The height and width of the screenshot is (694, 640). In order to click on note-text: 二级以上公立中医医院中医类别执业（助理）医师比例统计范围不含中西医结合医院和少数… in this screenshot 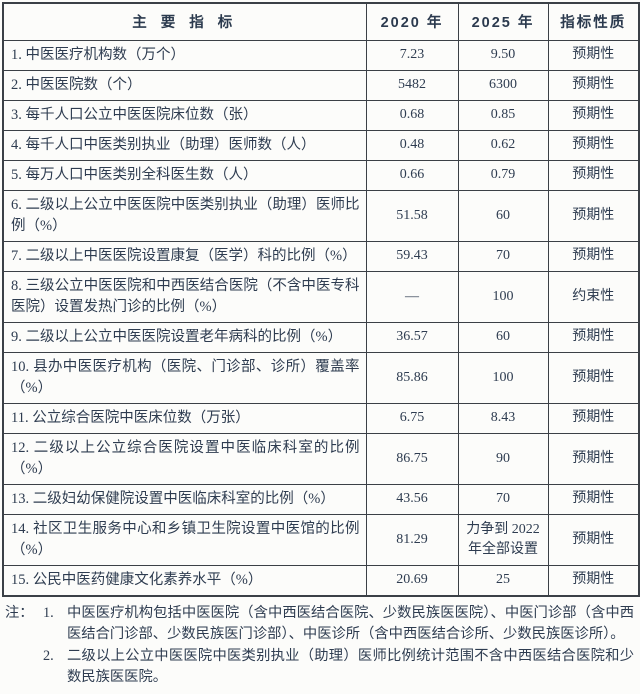, I will do `click(350, 666)`.